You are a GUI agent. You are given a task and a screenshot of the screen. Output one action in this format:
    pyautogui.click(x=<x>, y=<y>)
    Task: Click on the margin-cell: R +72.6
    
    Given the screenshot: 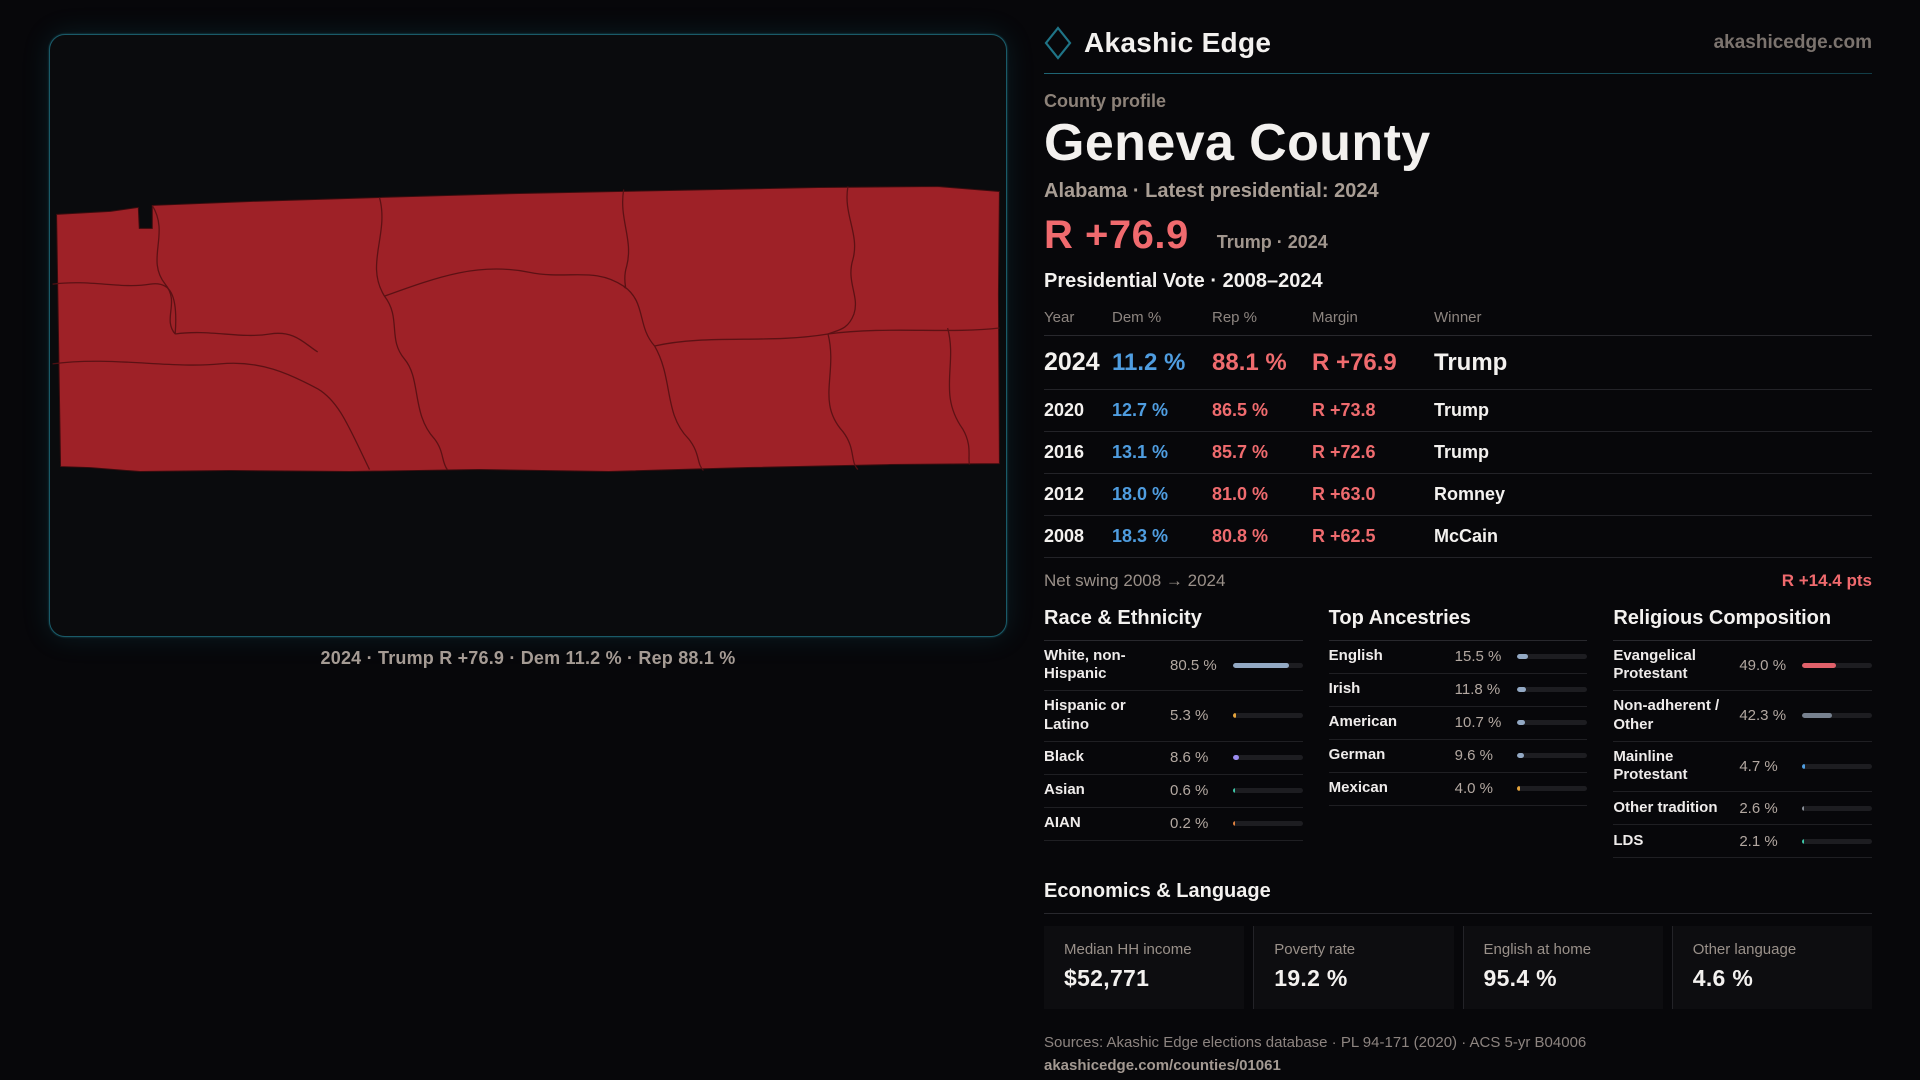 What is the action you would take?
    pyautogui.click(x=1344, y=451)
    